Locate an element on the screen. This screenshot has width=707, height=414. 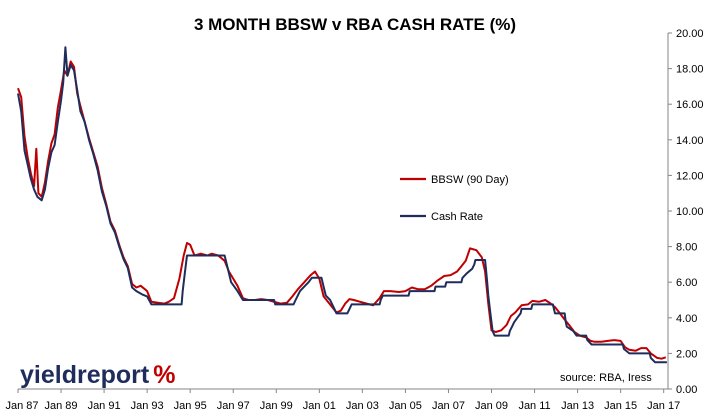
logo: yieldreport% is located at coordinates (97, 375).